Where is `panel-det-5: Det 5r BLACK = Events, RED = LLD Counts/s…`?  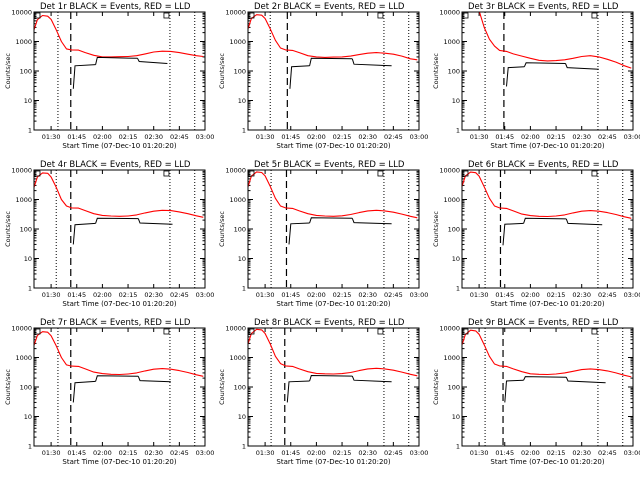
panel-det-5: Det 5r BLACK = Events, RED = LLD Counts/s… is located at coordinates (323, 234).